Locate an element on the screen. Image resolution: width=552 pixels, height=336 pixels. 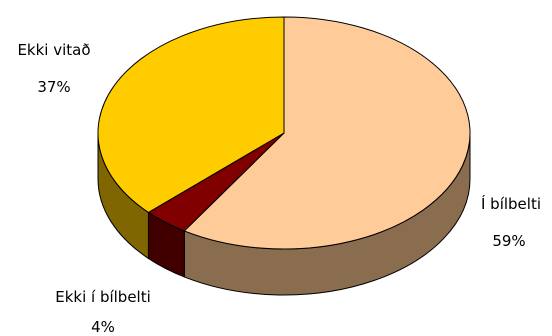
slice-label-i-bilbelti: Í bílbelti is located at coordinates (511, 203).